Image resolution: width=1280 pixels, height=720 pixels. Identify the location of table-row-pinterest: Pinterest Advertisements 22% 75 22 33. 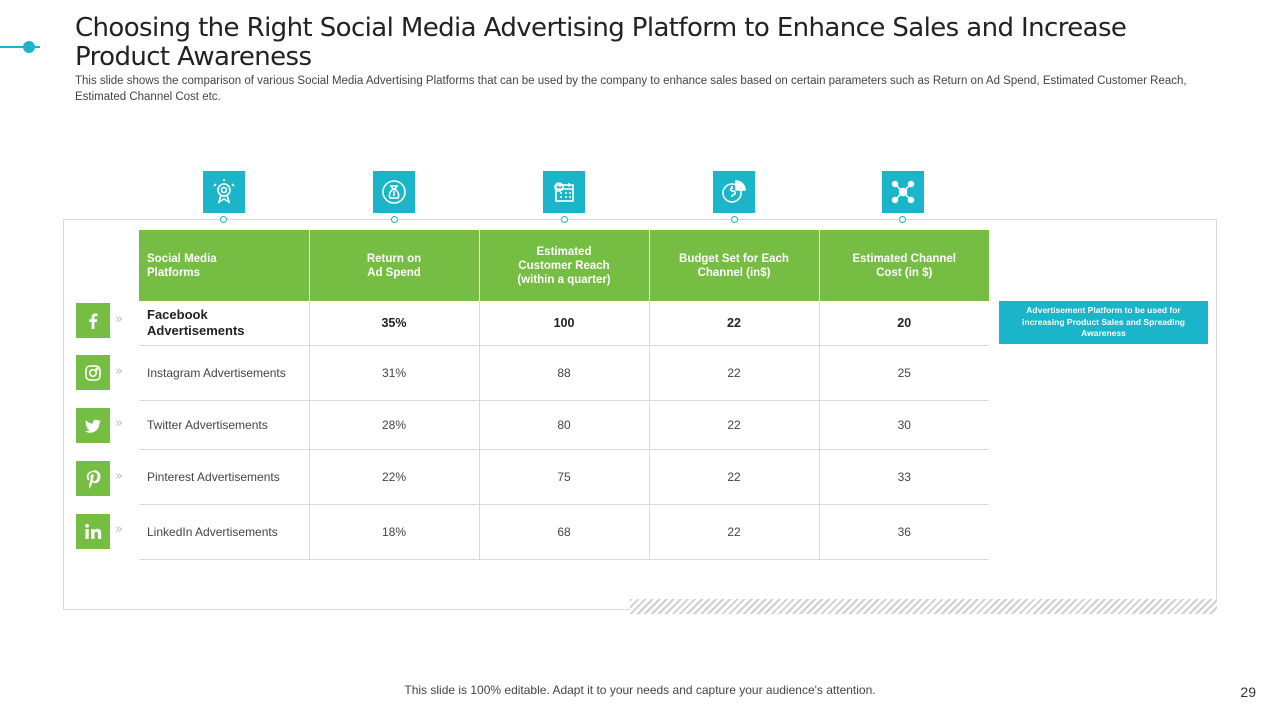
(564, 477).